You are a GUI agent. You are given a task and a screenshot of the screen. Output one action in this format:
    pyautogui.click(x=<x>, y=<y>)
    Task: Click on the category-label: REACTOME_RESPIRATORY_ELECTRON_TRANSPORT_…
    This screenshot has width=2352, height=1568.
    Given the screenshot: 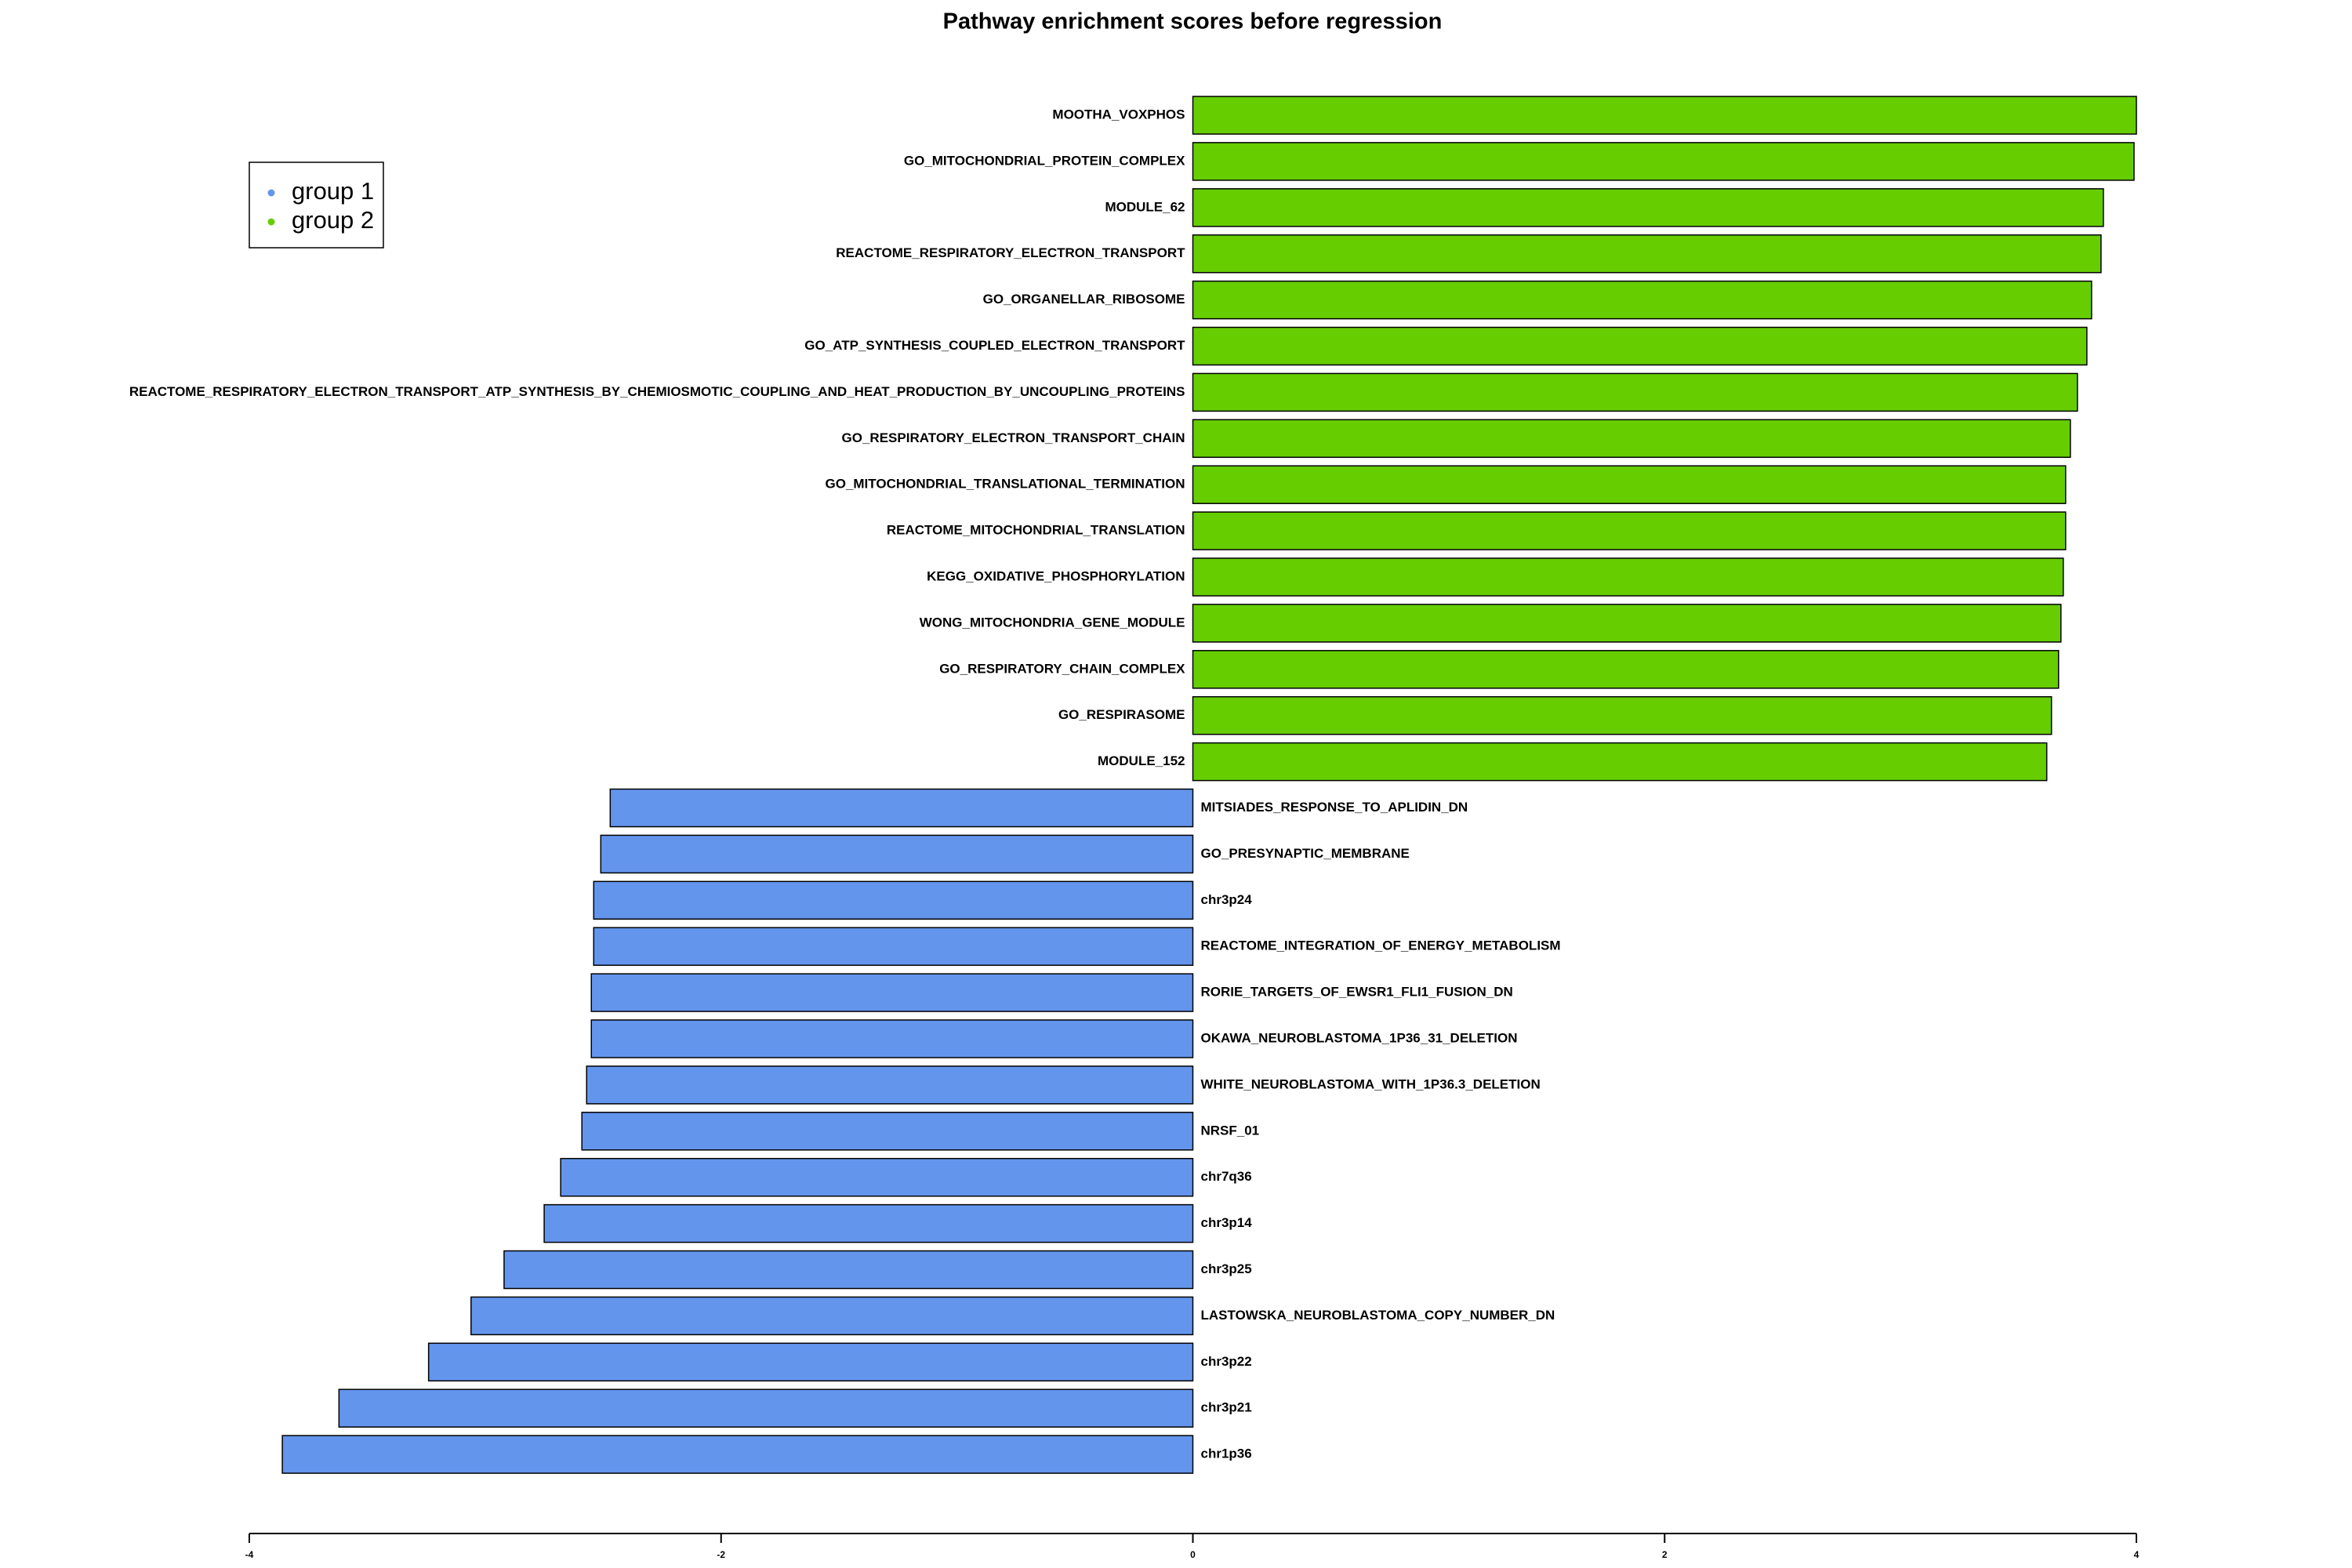 What is the action you would take?
    pyautogui.click(x=657, y=391)
    